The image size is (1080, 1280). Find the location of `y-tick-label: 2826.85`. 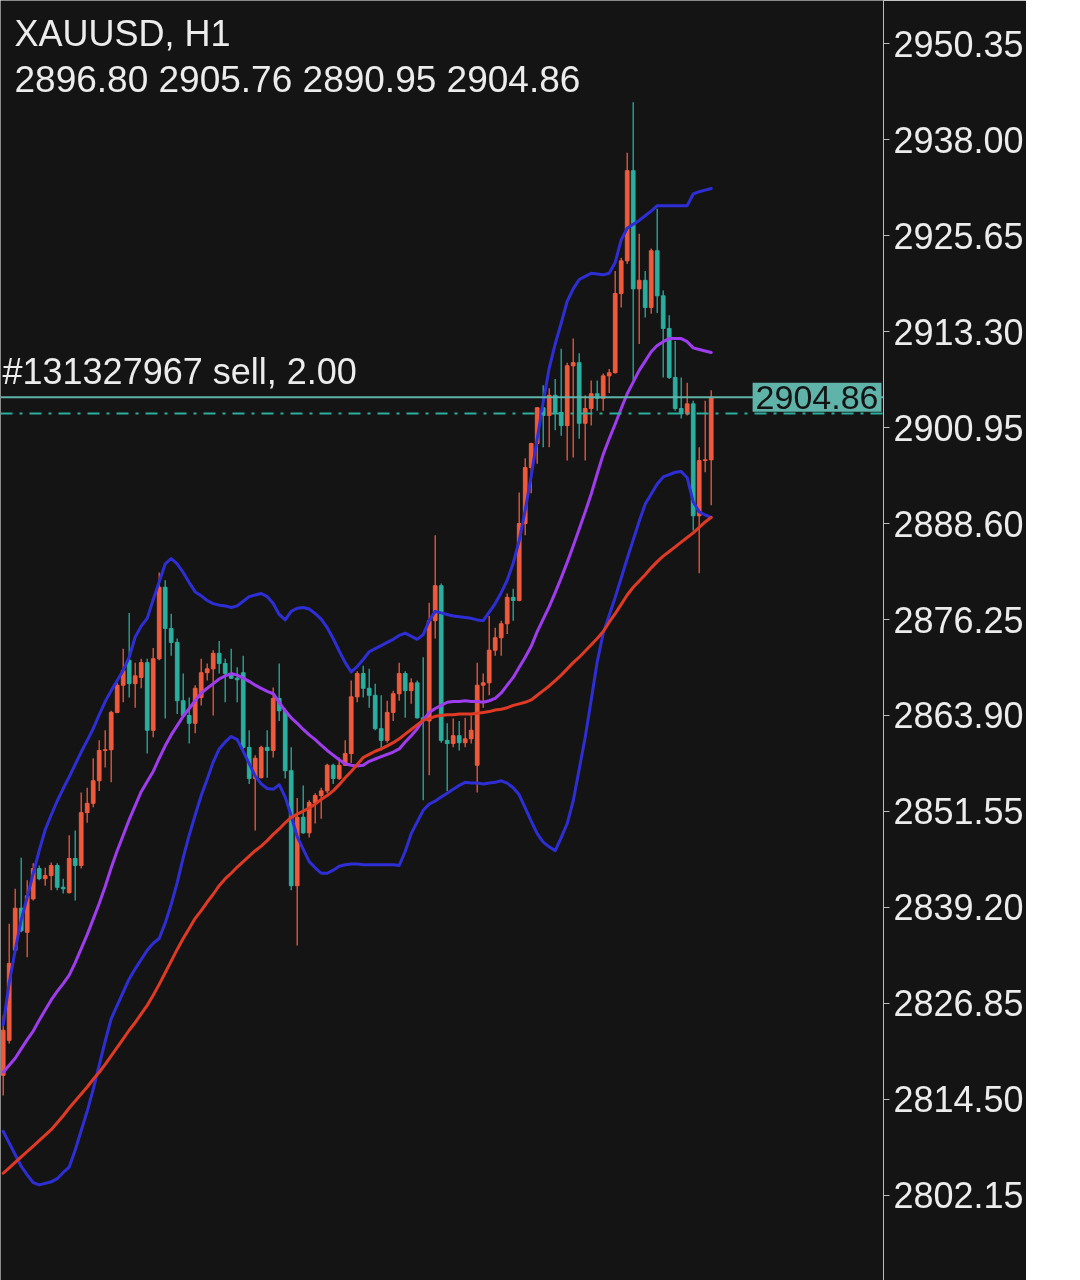

y-tick-label: 2826.85 is located at coordinates (958, 1004).